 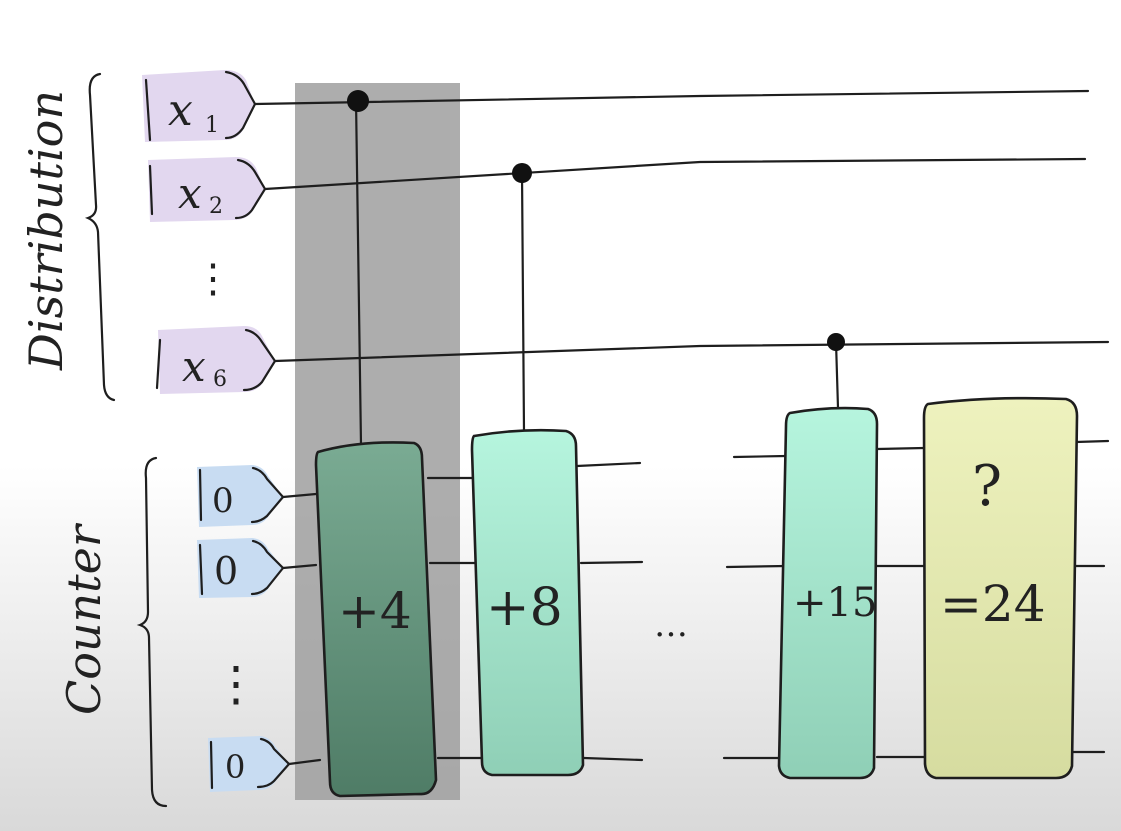 I want to click on distribution-ellipsis: ⋮, so click(x=213, y=279).